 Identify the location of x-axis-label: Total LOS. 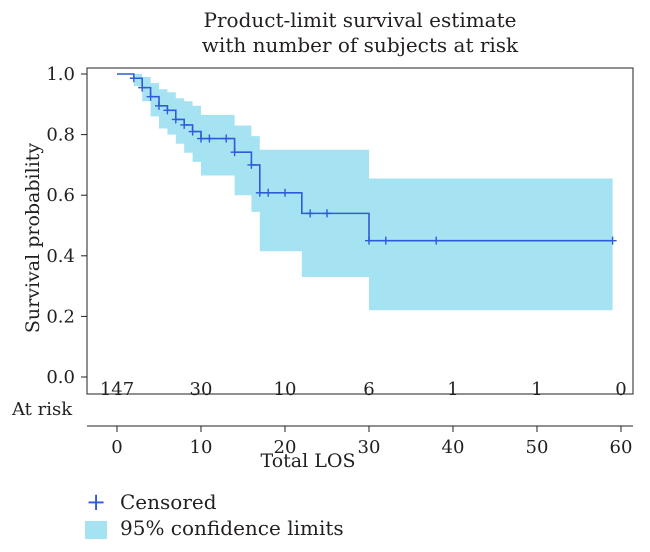
(308, 461).